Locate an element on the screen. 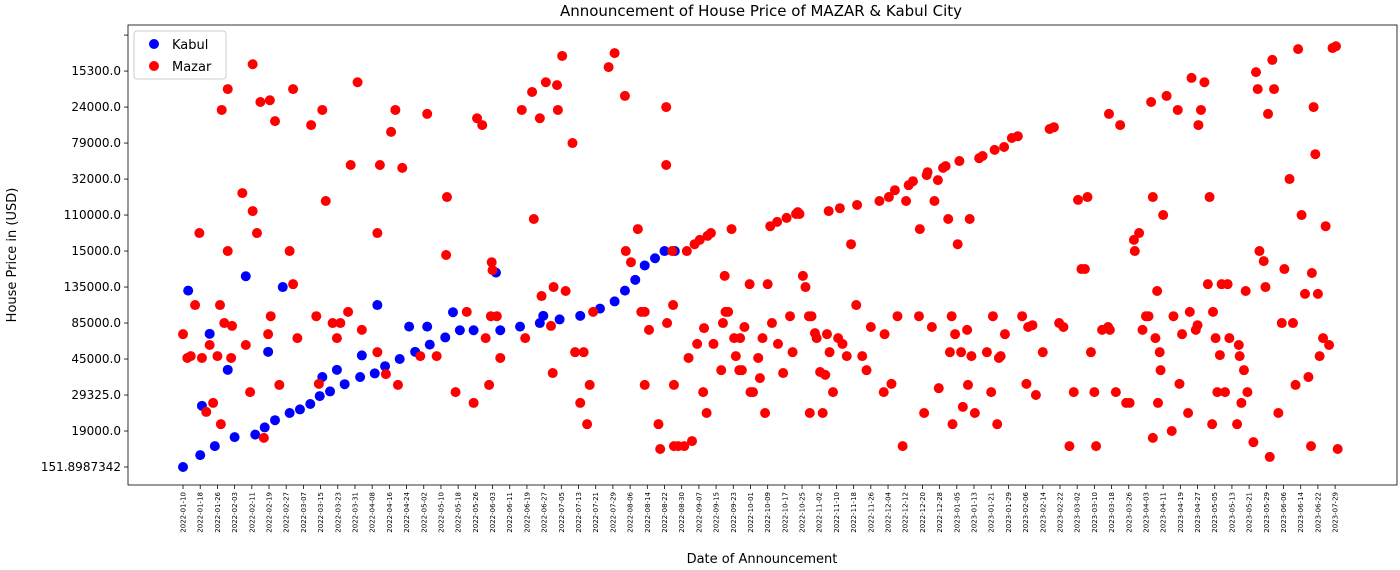 The height and width of the screenshot is (570, 1400). legend-label: Kabul is located at coordinates (190, 45).